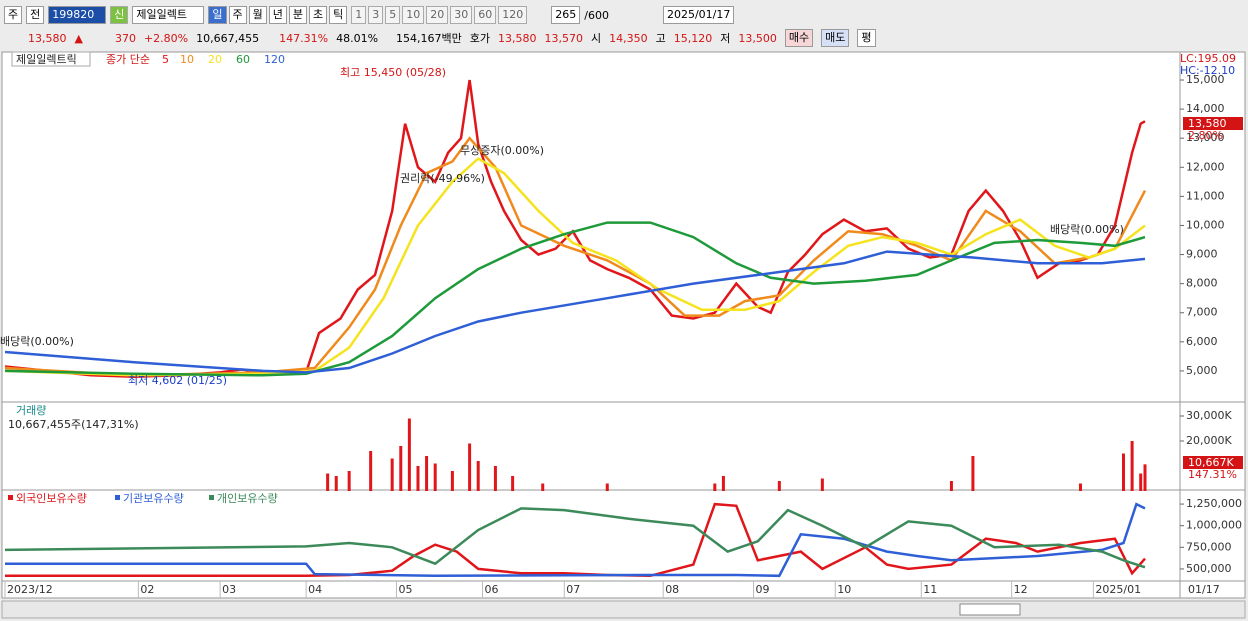 Image resolution: width=1248 pixels, height=621 pixels. Describe the element at coordinates (492, 589) in the screenshot. I see `x-tick-label: 06` at that location.